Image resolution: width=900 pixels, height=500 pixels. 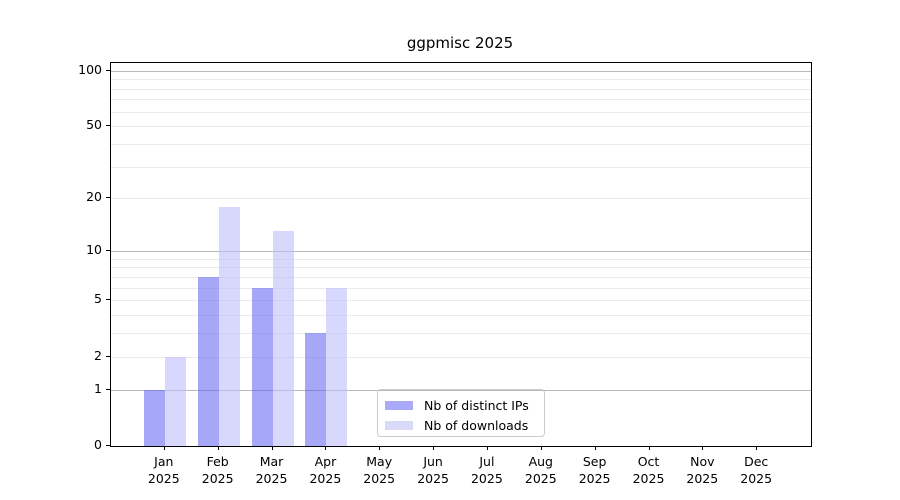 What do you see at coordinates (540, 461) in the screenshot?
I see `x-tick-month: Aug` at bounding box center [540, 461].